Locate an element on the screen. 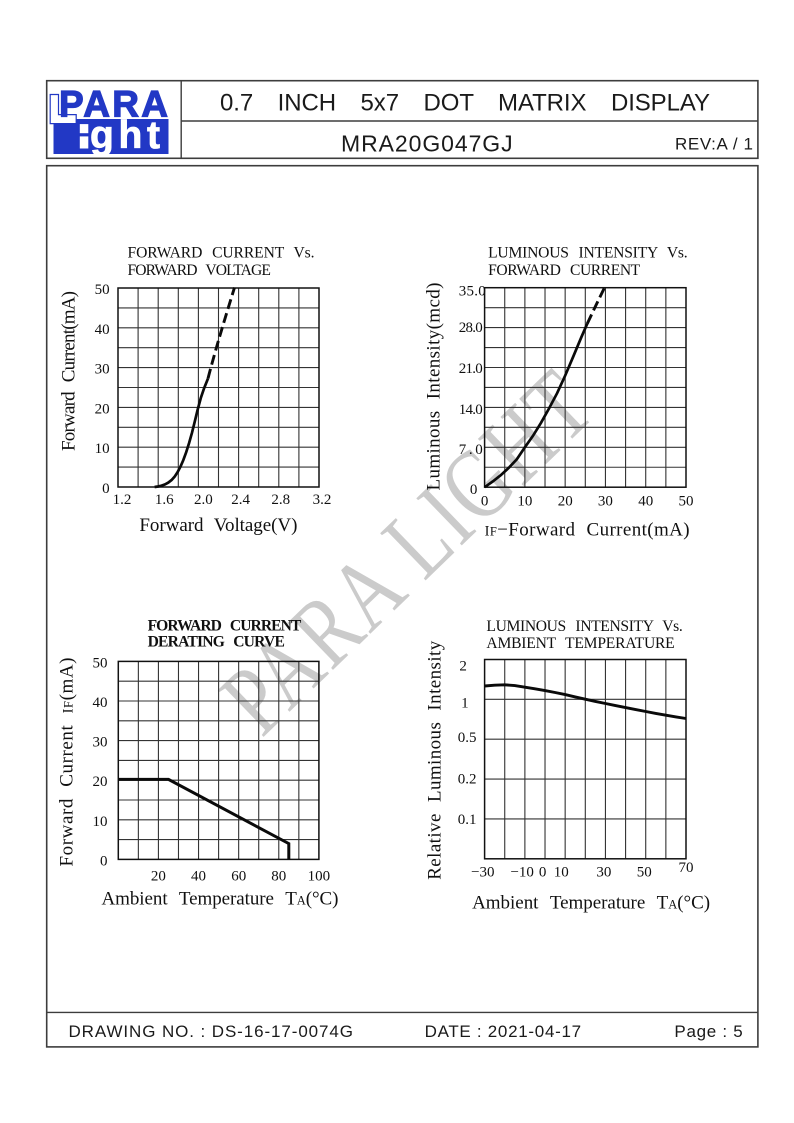 The height and width of the screenshot is (1123, 794). svg-text: 100 is located at coordinates (319, 877).